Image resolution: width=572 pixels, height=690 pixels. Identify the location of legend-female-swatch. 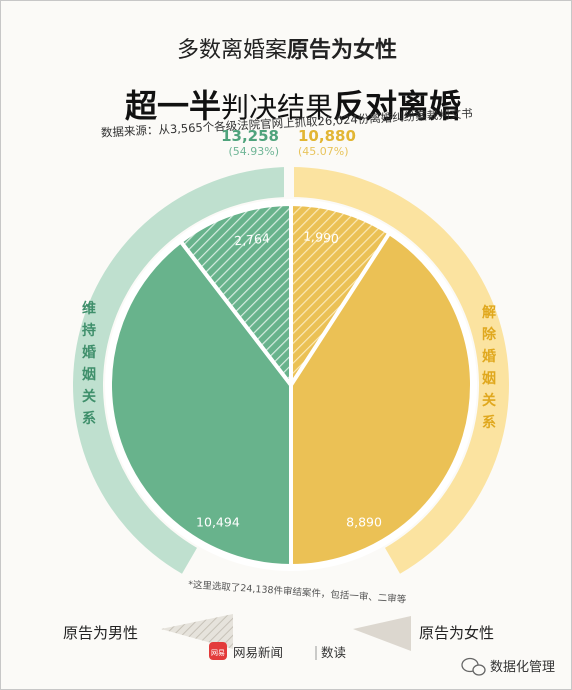
(382, 633).